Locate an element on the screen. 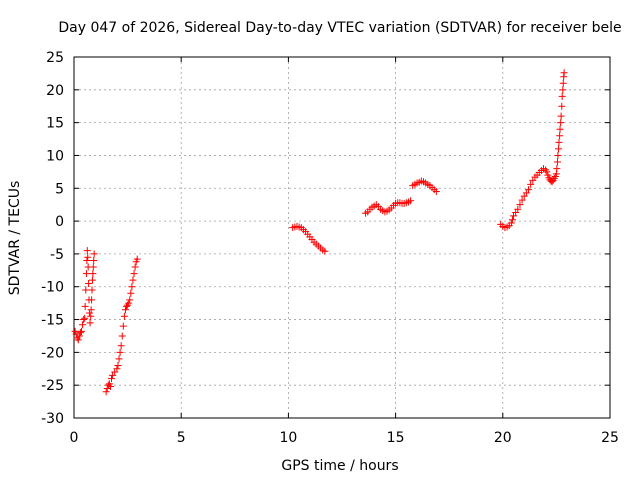 The image size is (640, 480). y-tick-label: 15 is located at coordinates (55, 124).